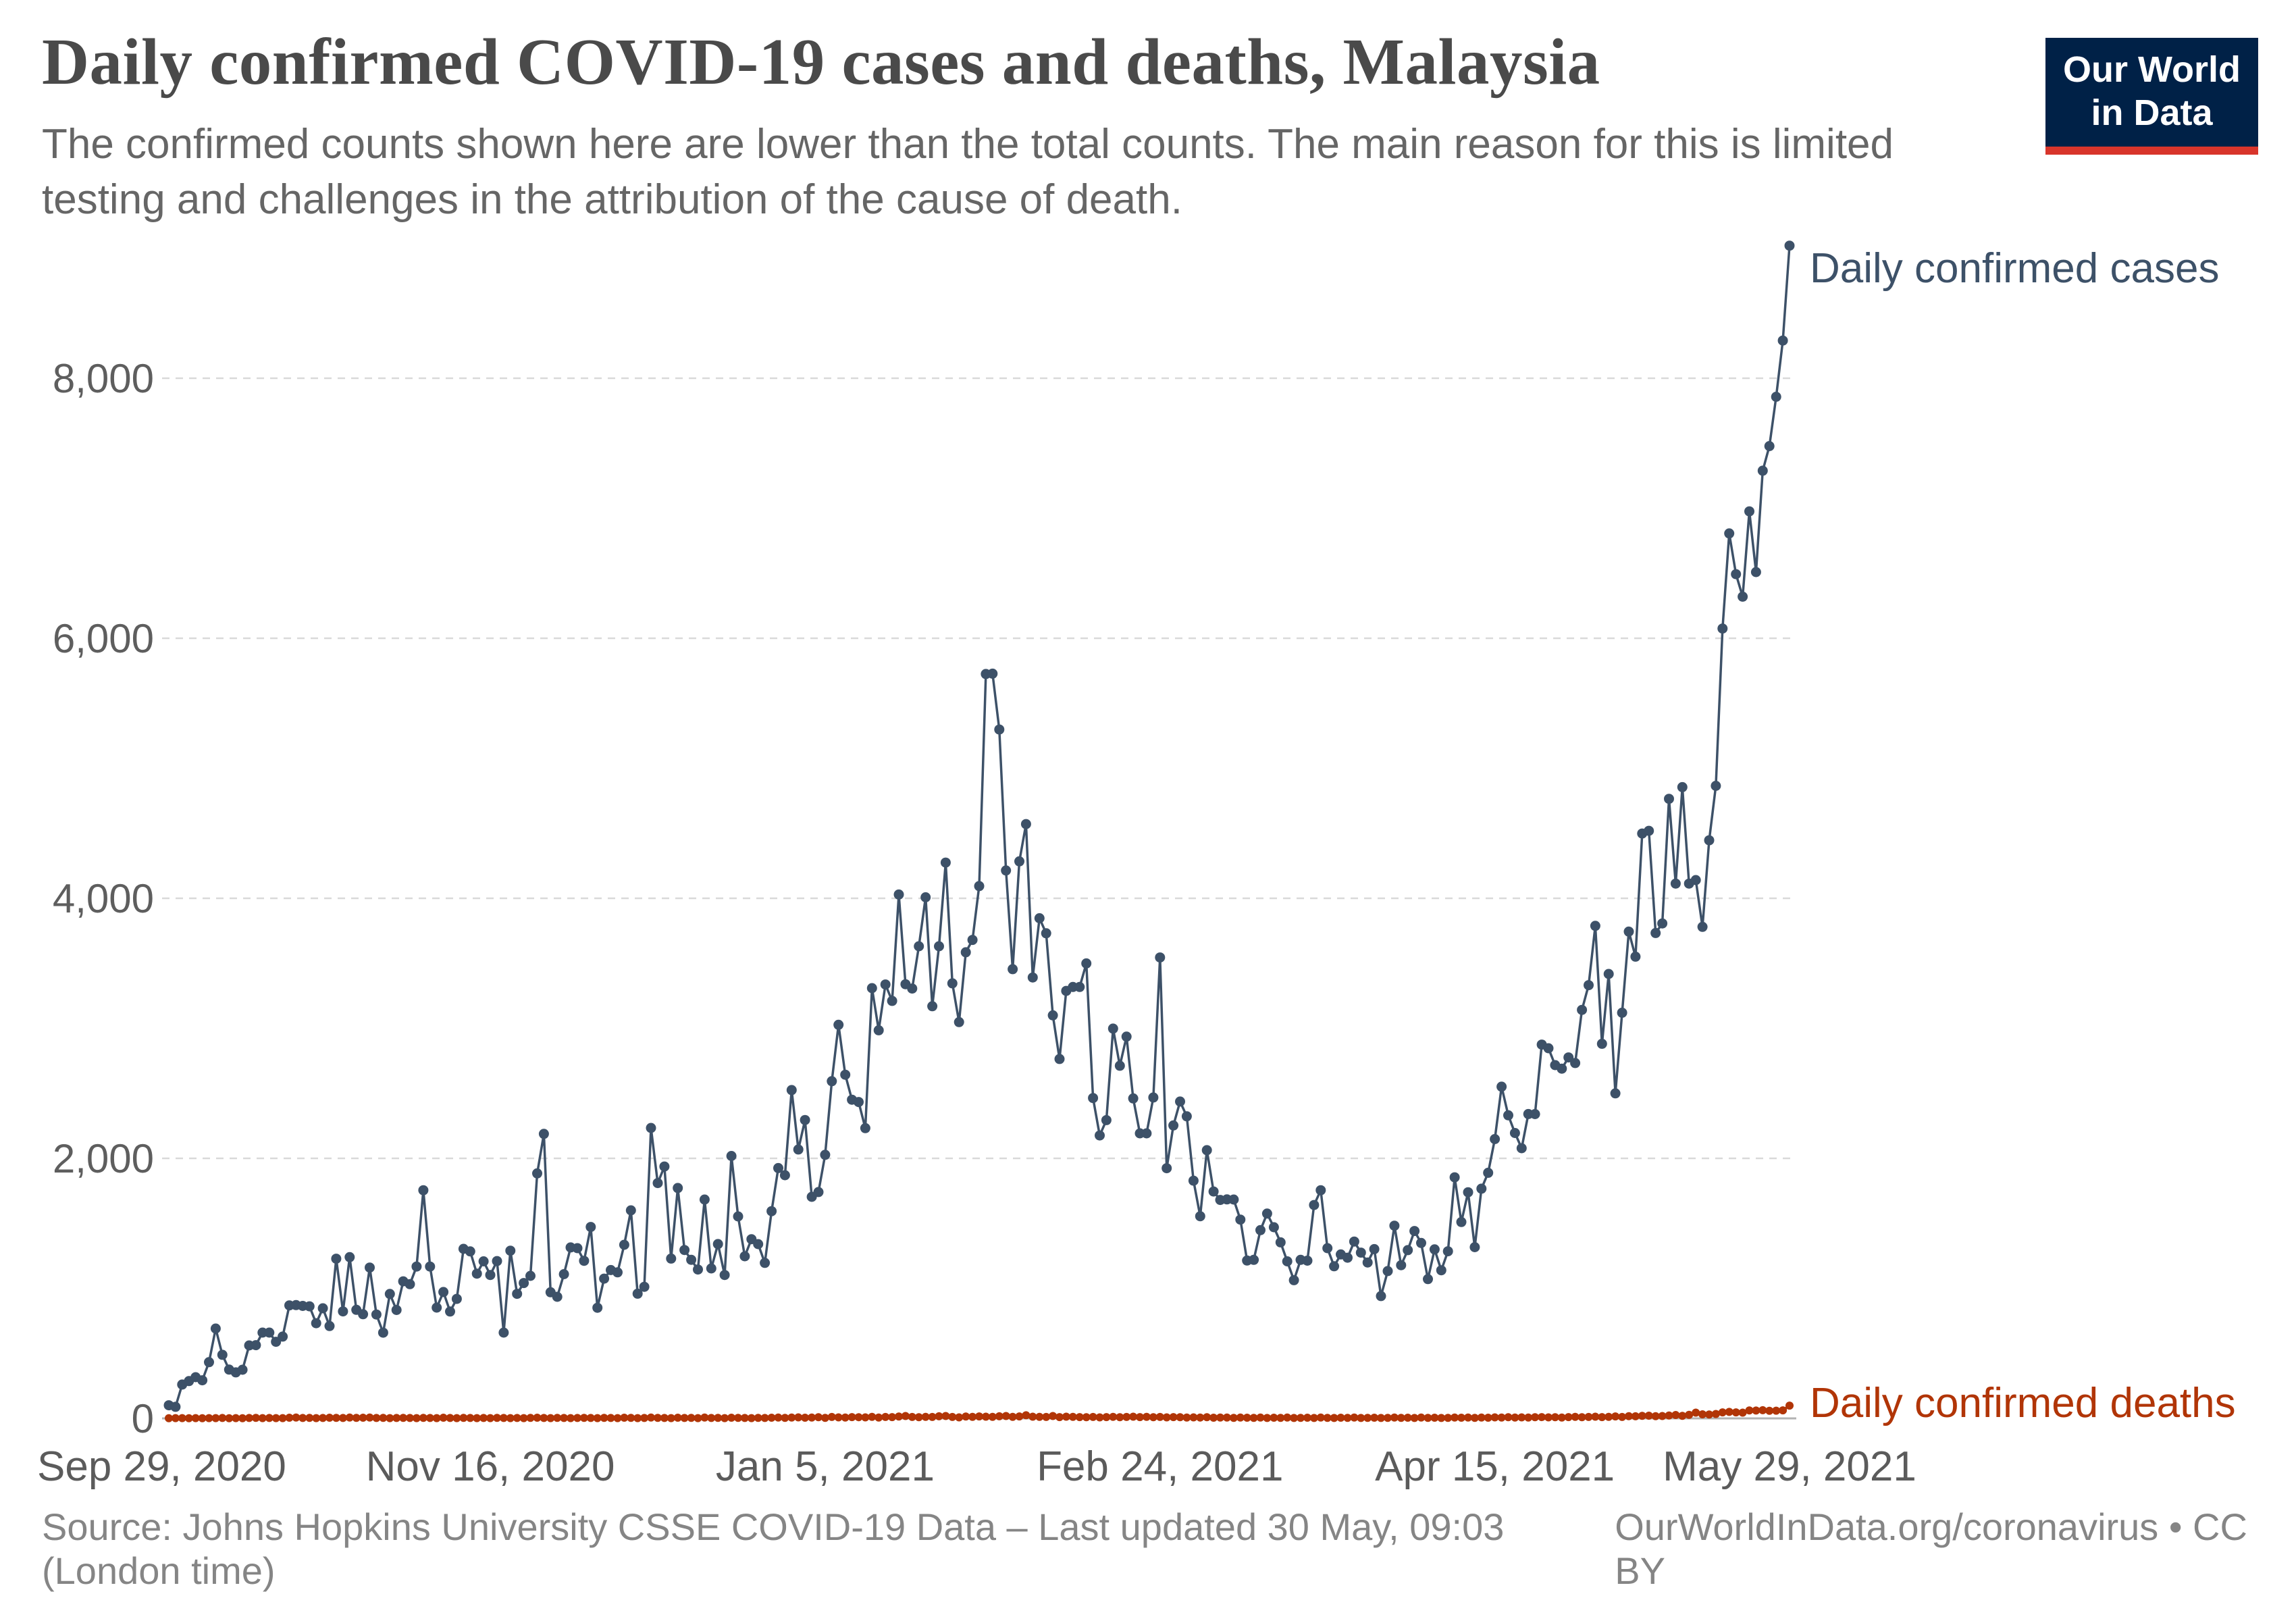 The height and width of the screenshot is (1621, 2296). I want to click on series-deaths, so click(980, 1411).